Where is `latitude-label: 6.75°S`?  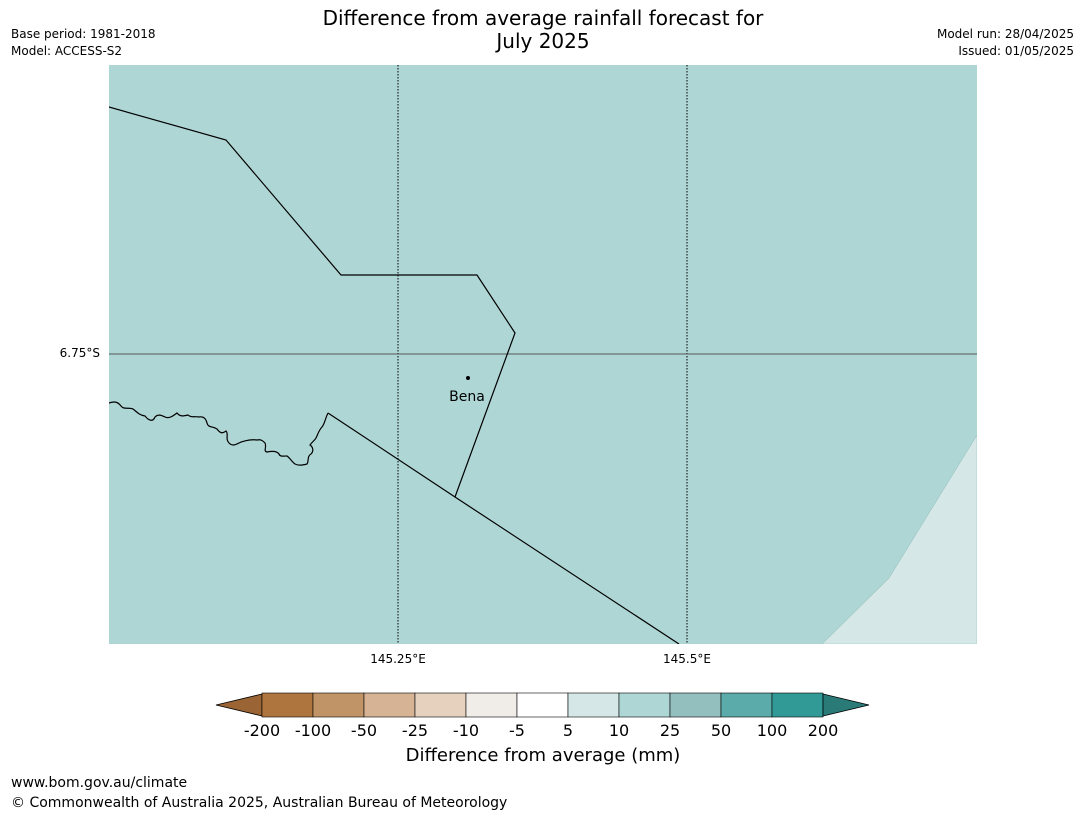
latitude-label: 6.75°S is located at coordinates (79, 353).